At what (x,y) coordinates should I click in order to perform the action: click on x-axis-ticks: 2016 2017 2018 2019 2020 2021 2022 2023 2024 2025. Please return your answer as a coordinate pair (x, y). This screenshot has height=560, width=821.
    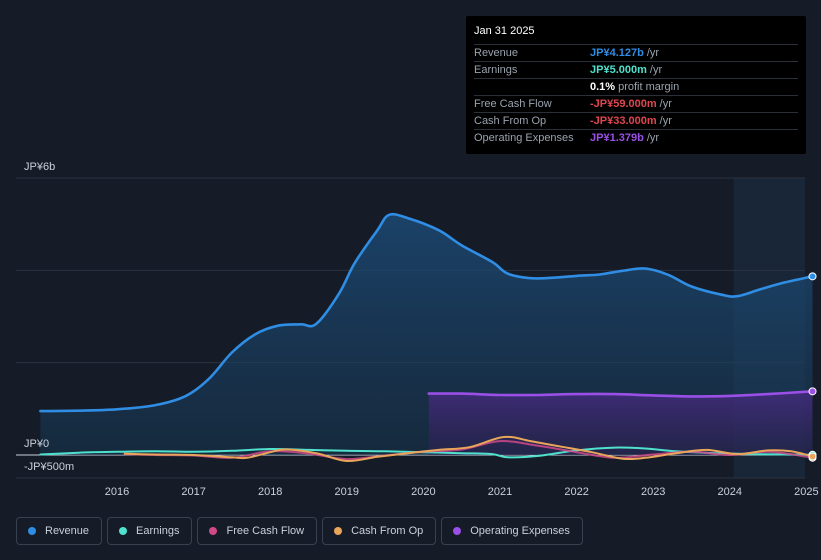
    Looking at the image, I should click on (462, 492).